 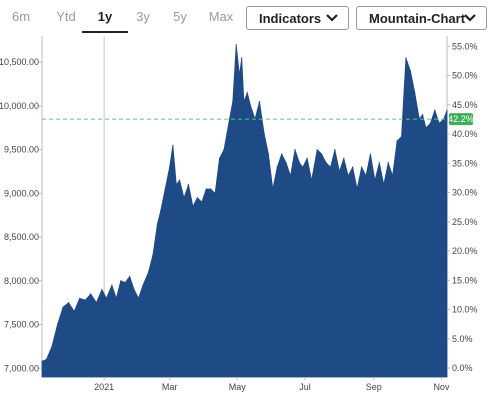 What do you see at coordinates (290, 18) in the screenshot?
I see `indicators-label: Indicators` at bounding box center [290, 18].